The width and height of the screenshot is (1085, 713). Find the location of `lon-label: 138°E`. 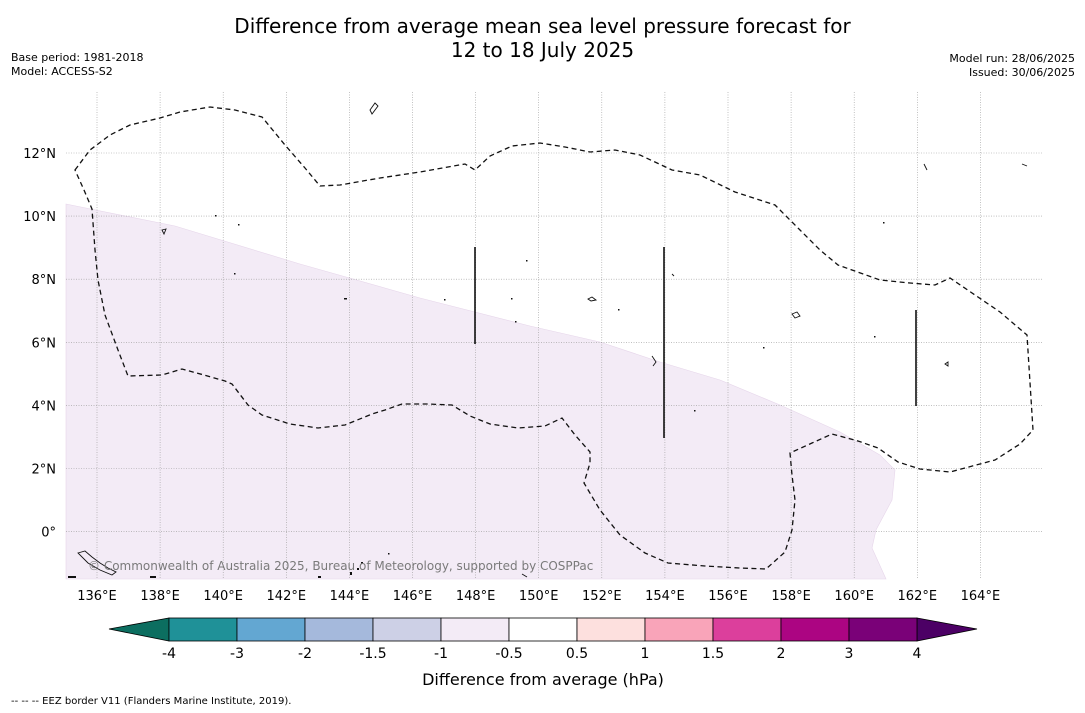

lon-label: 138°E is located at coordinates (160, 596).